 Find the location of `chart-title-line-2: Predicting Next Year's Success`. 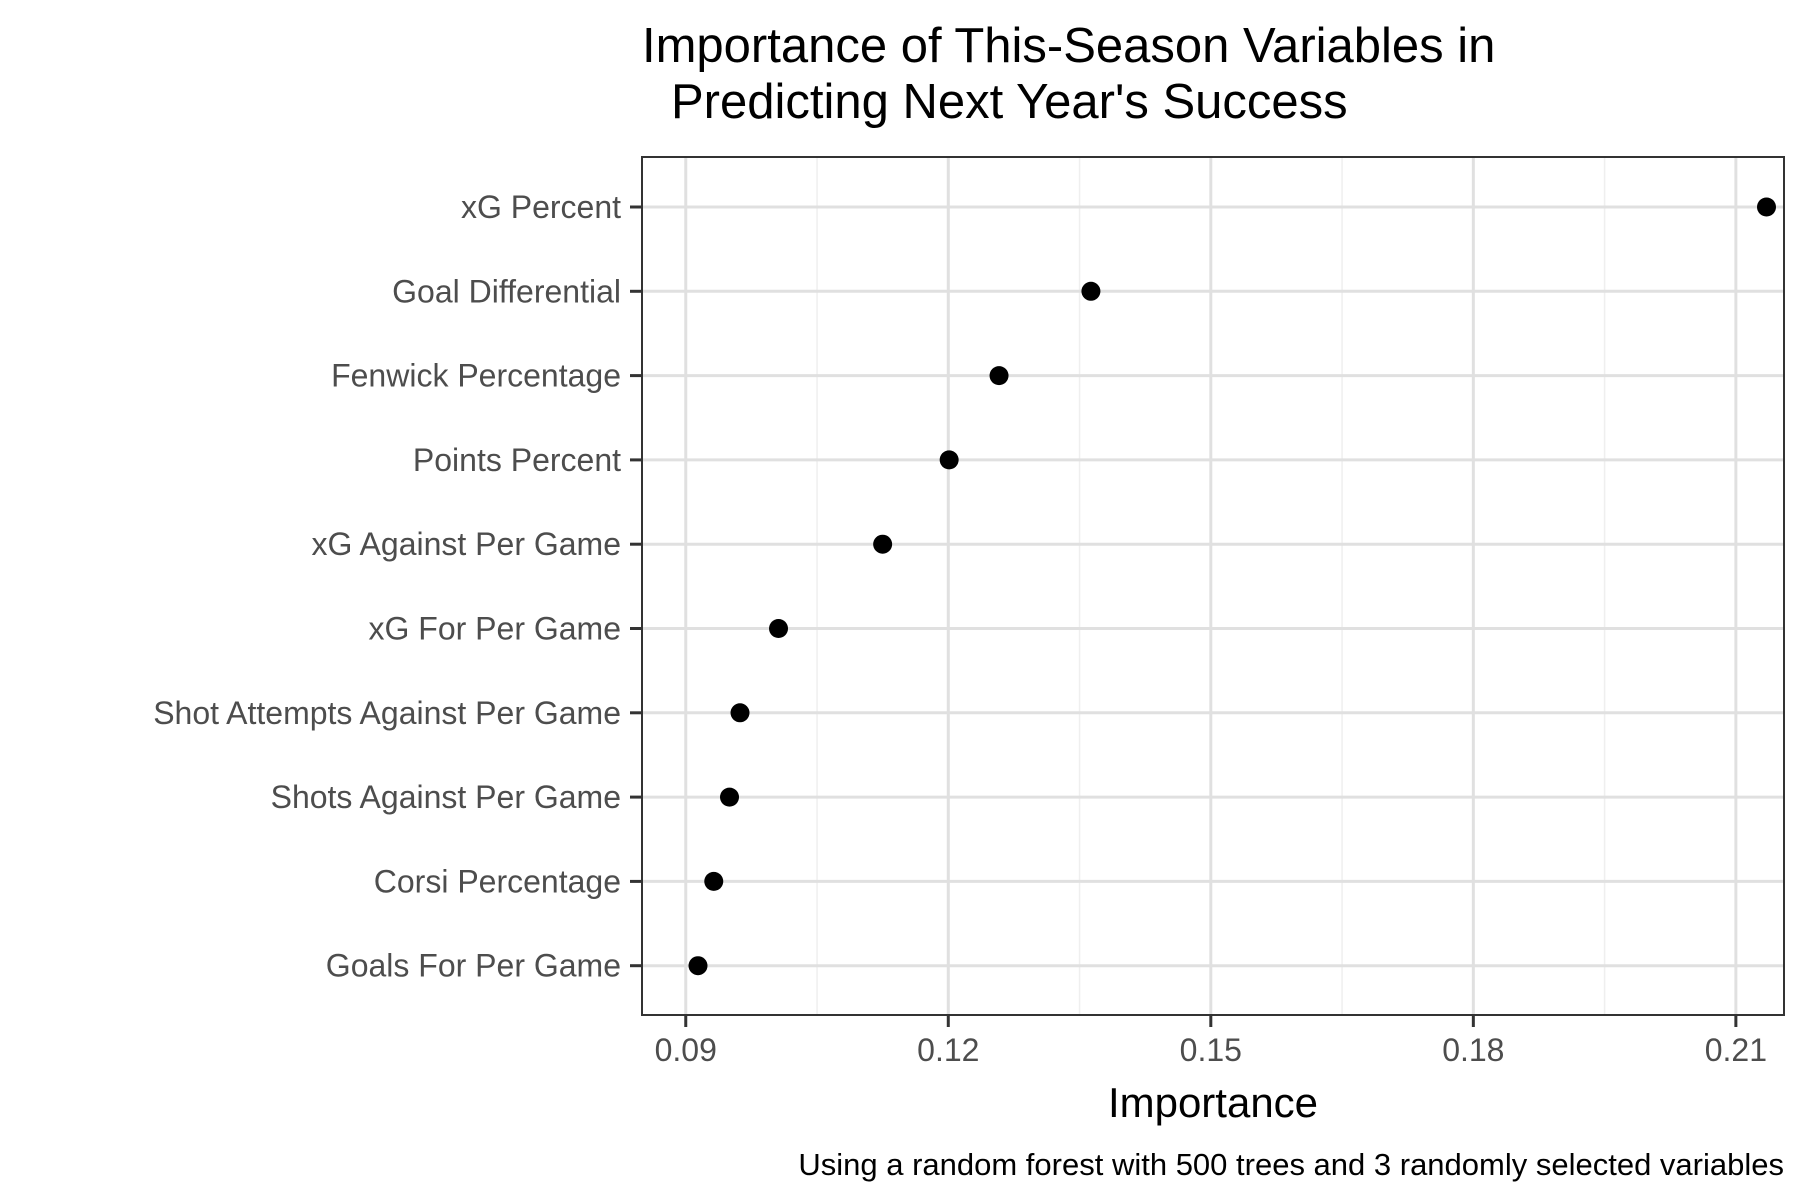

chart-title-line-2: Predicting Next Year's Success is located at coordinates (1009, 102).